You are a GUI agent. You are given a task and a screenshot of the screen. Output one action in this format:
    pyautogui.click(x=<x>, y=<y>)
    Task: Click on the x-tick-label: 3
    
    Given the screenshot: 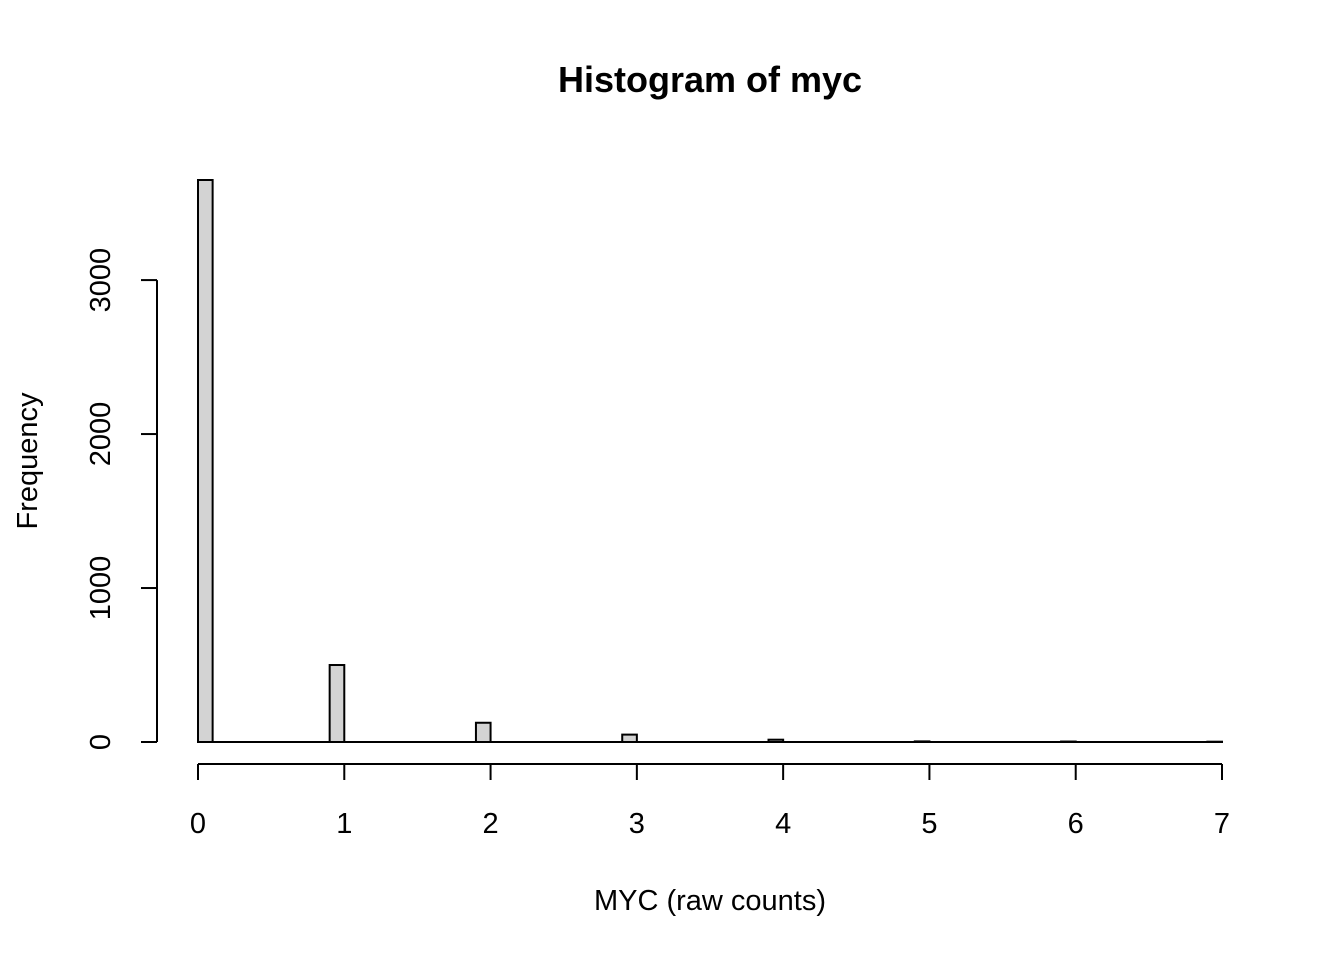 What is the action you would take?
    pyautogui.click(x=637, y=824)
    